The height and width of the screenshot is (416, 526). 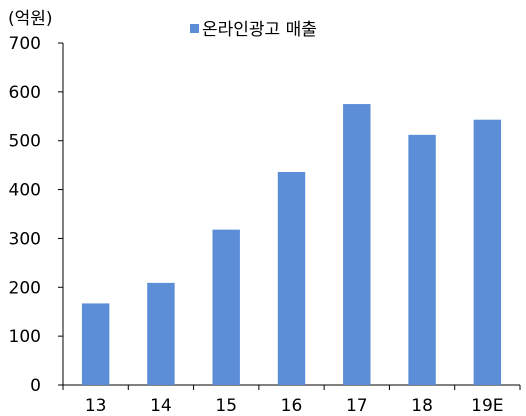 What do you see at coordinates (357, 406) in the screenshot?
I see `x-tick-label: 17` at bounding box center [357, 406].